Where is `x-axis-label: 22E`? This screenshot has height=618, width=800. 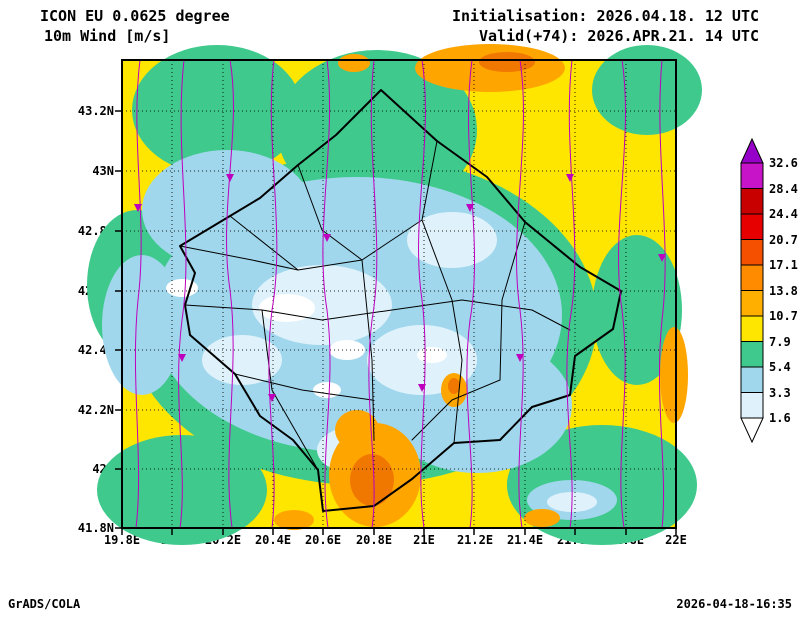 x-axis-label: 22E is located at coordinates (676, 540).